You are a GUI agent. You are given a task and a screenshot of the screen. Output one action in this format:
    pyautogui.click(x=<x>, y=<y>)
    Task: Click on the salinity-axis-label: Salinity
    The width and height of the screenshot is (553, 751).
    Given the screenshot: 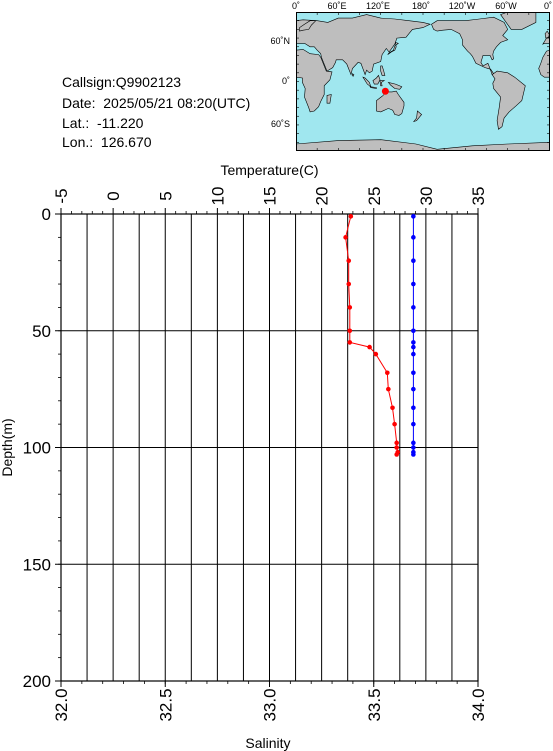 What is the action you would take?
    pyautogui.click(x=267, y=743)
    